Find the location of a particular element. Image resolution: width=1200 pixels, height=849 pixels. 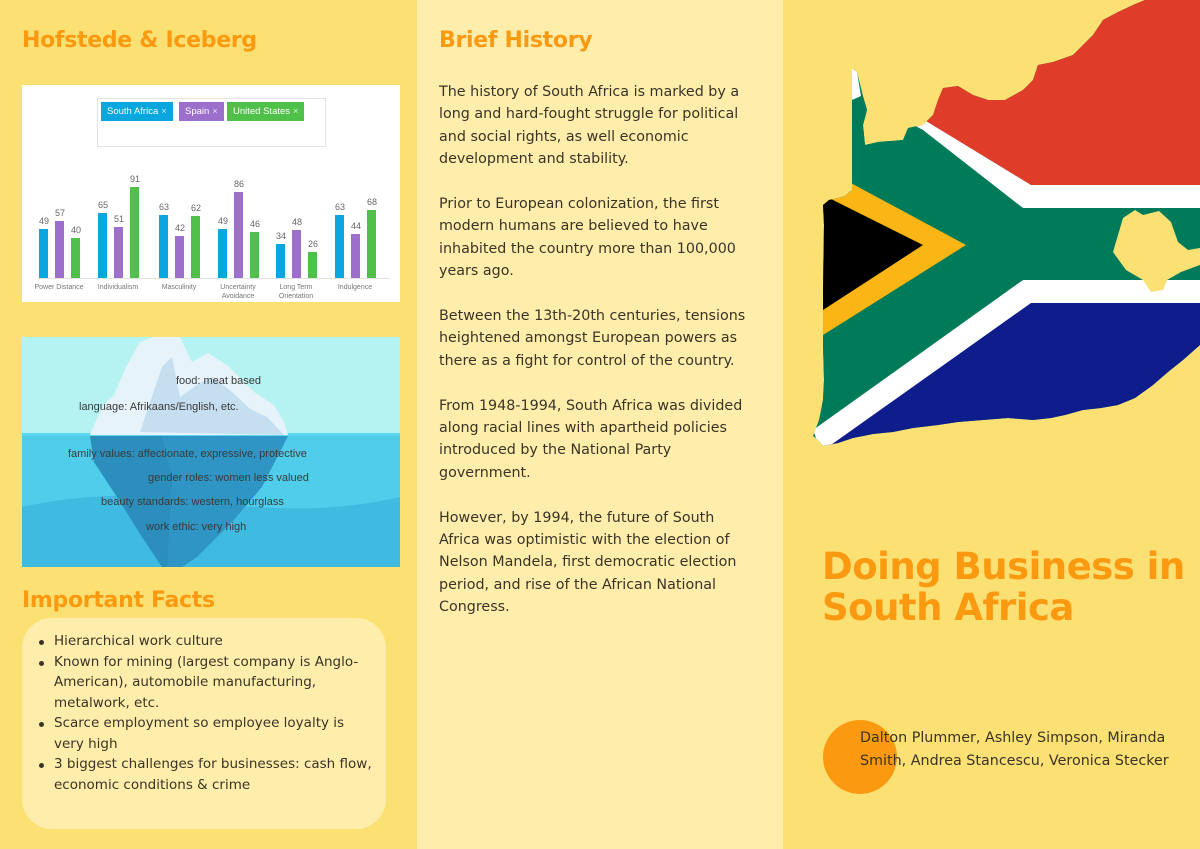

bar-value-label: 46 is located at coordinates (254, 224).